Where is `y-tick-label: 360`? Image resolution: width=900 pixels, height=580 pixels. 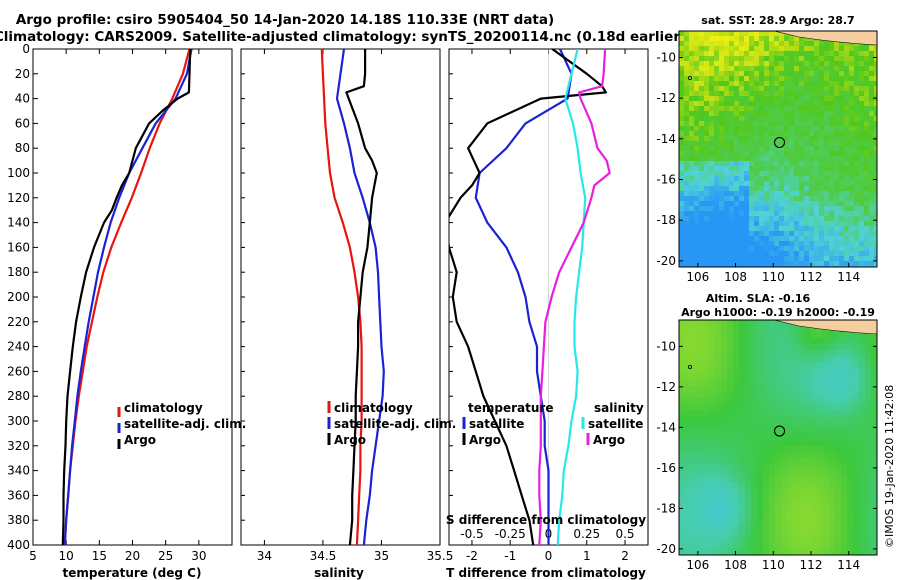 y-tick-label: 360 is located at coordinates (18, 495).